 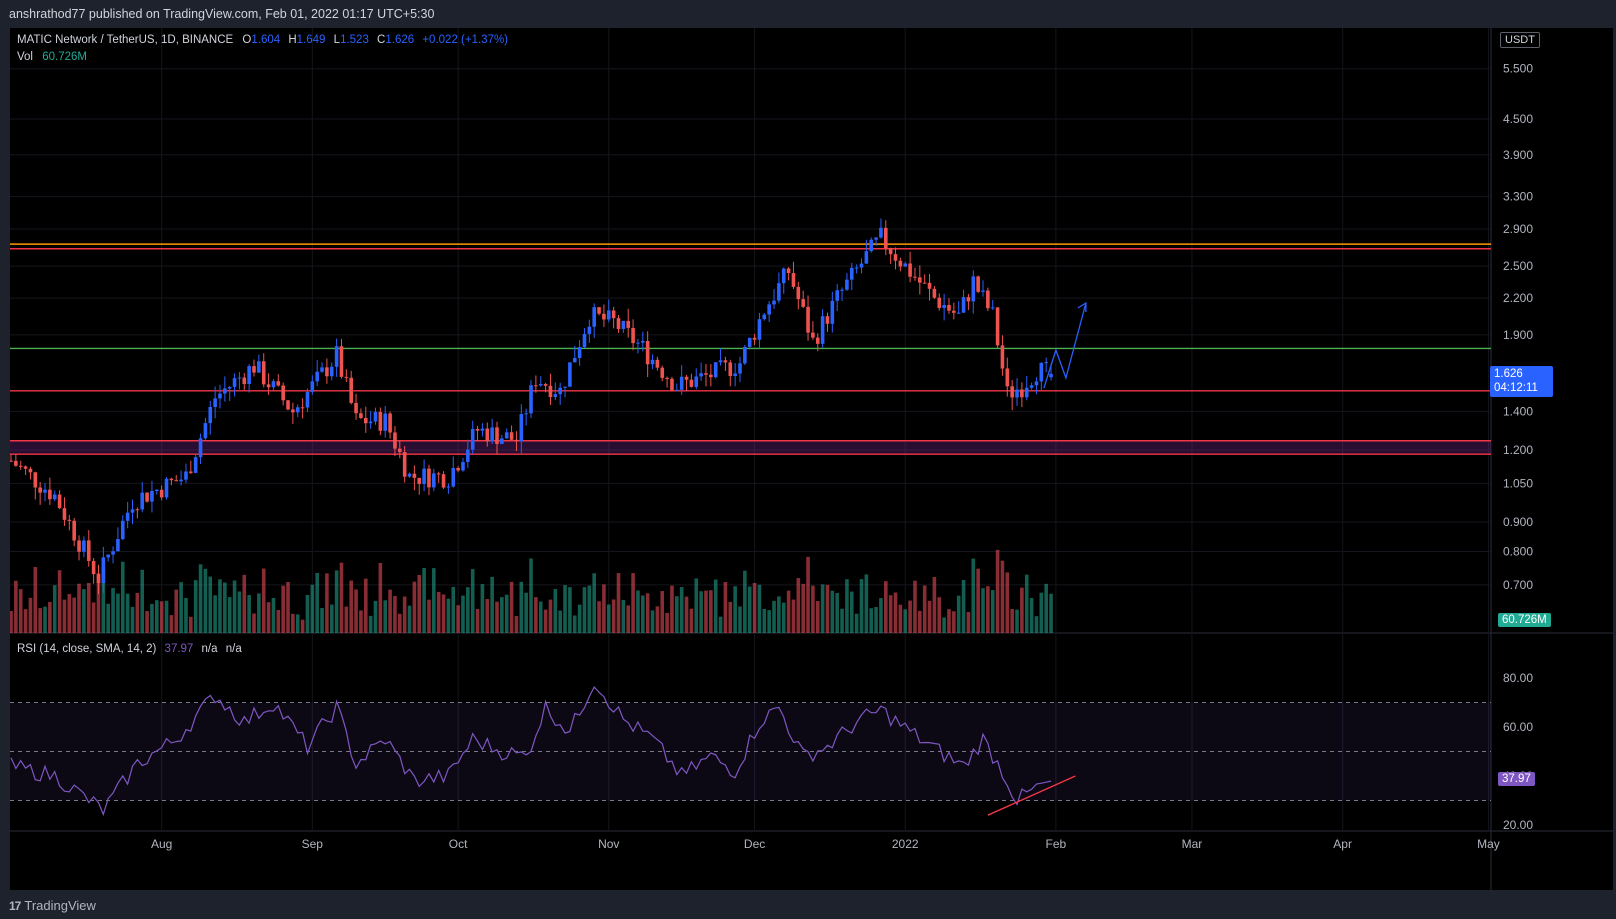 What do you see at coordinates (25, 57) in the screenshot?
I see `vol-label: Vol` at bounding box center [25, 57].